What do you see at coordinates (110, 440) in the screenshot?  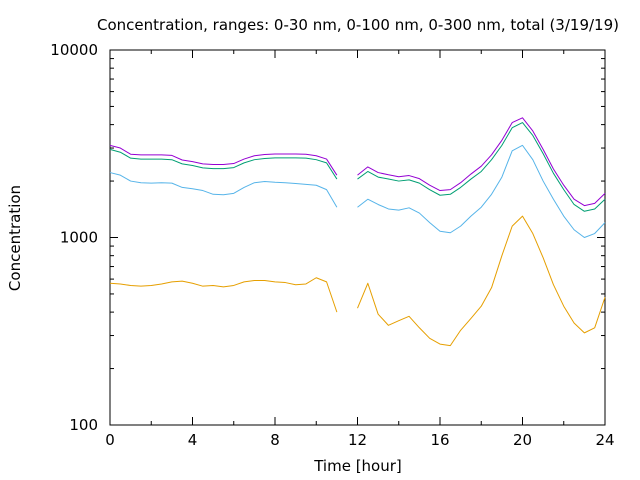 I see `x-tick-label: 0` at bounding box center [110, 440].